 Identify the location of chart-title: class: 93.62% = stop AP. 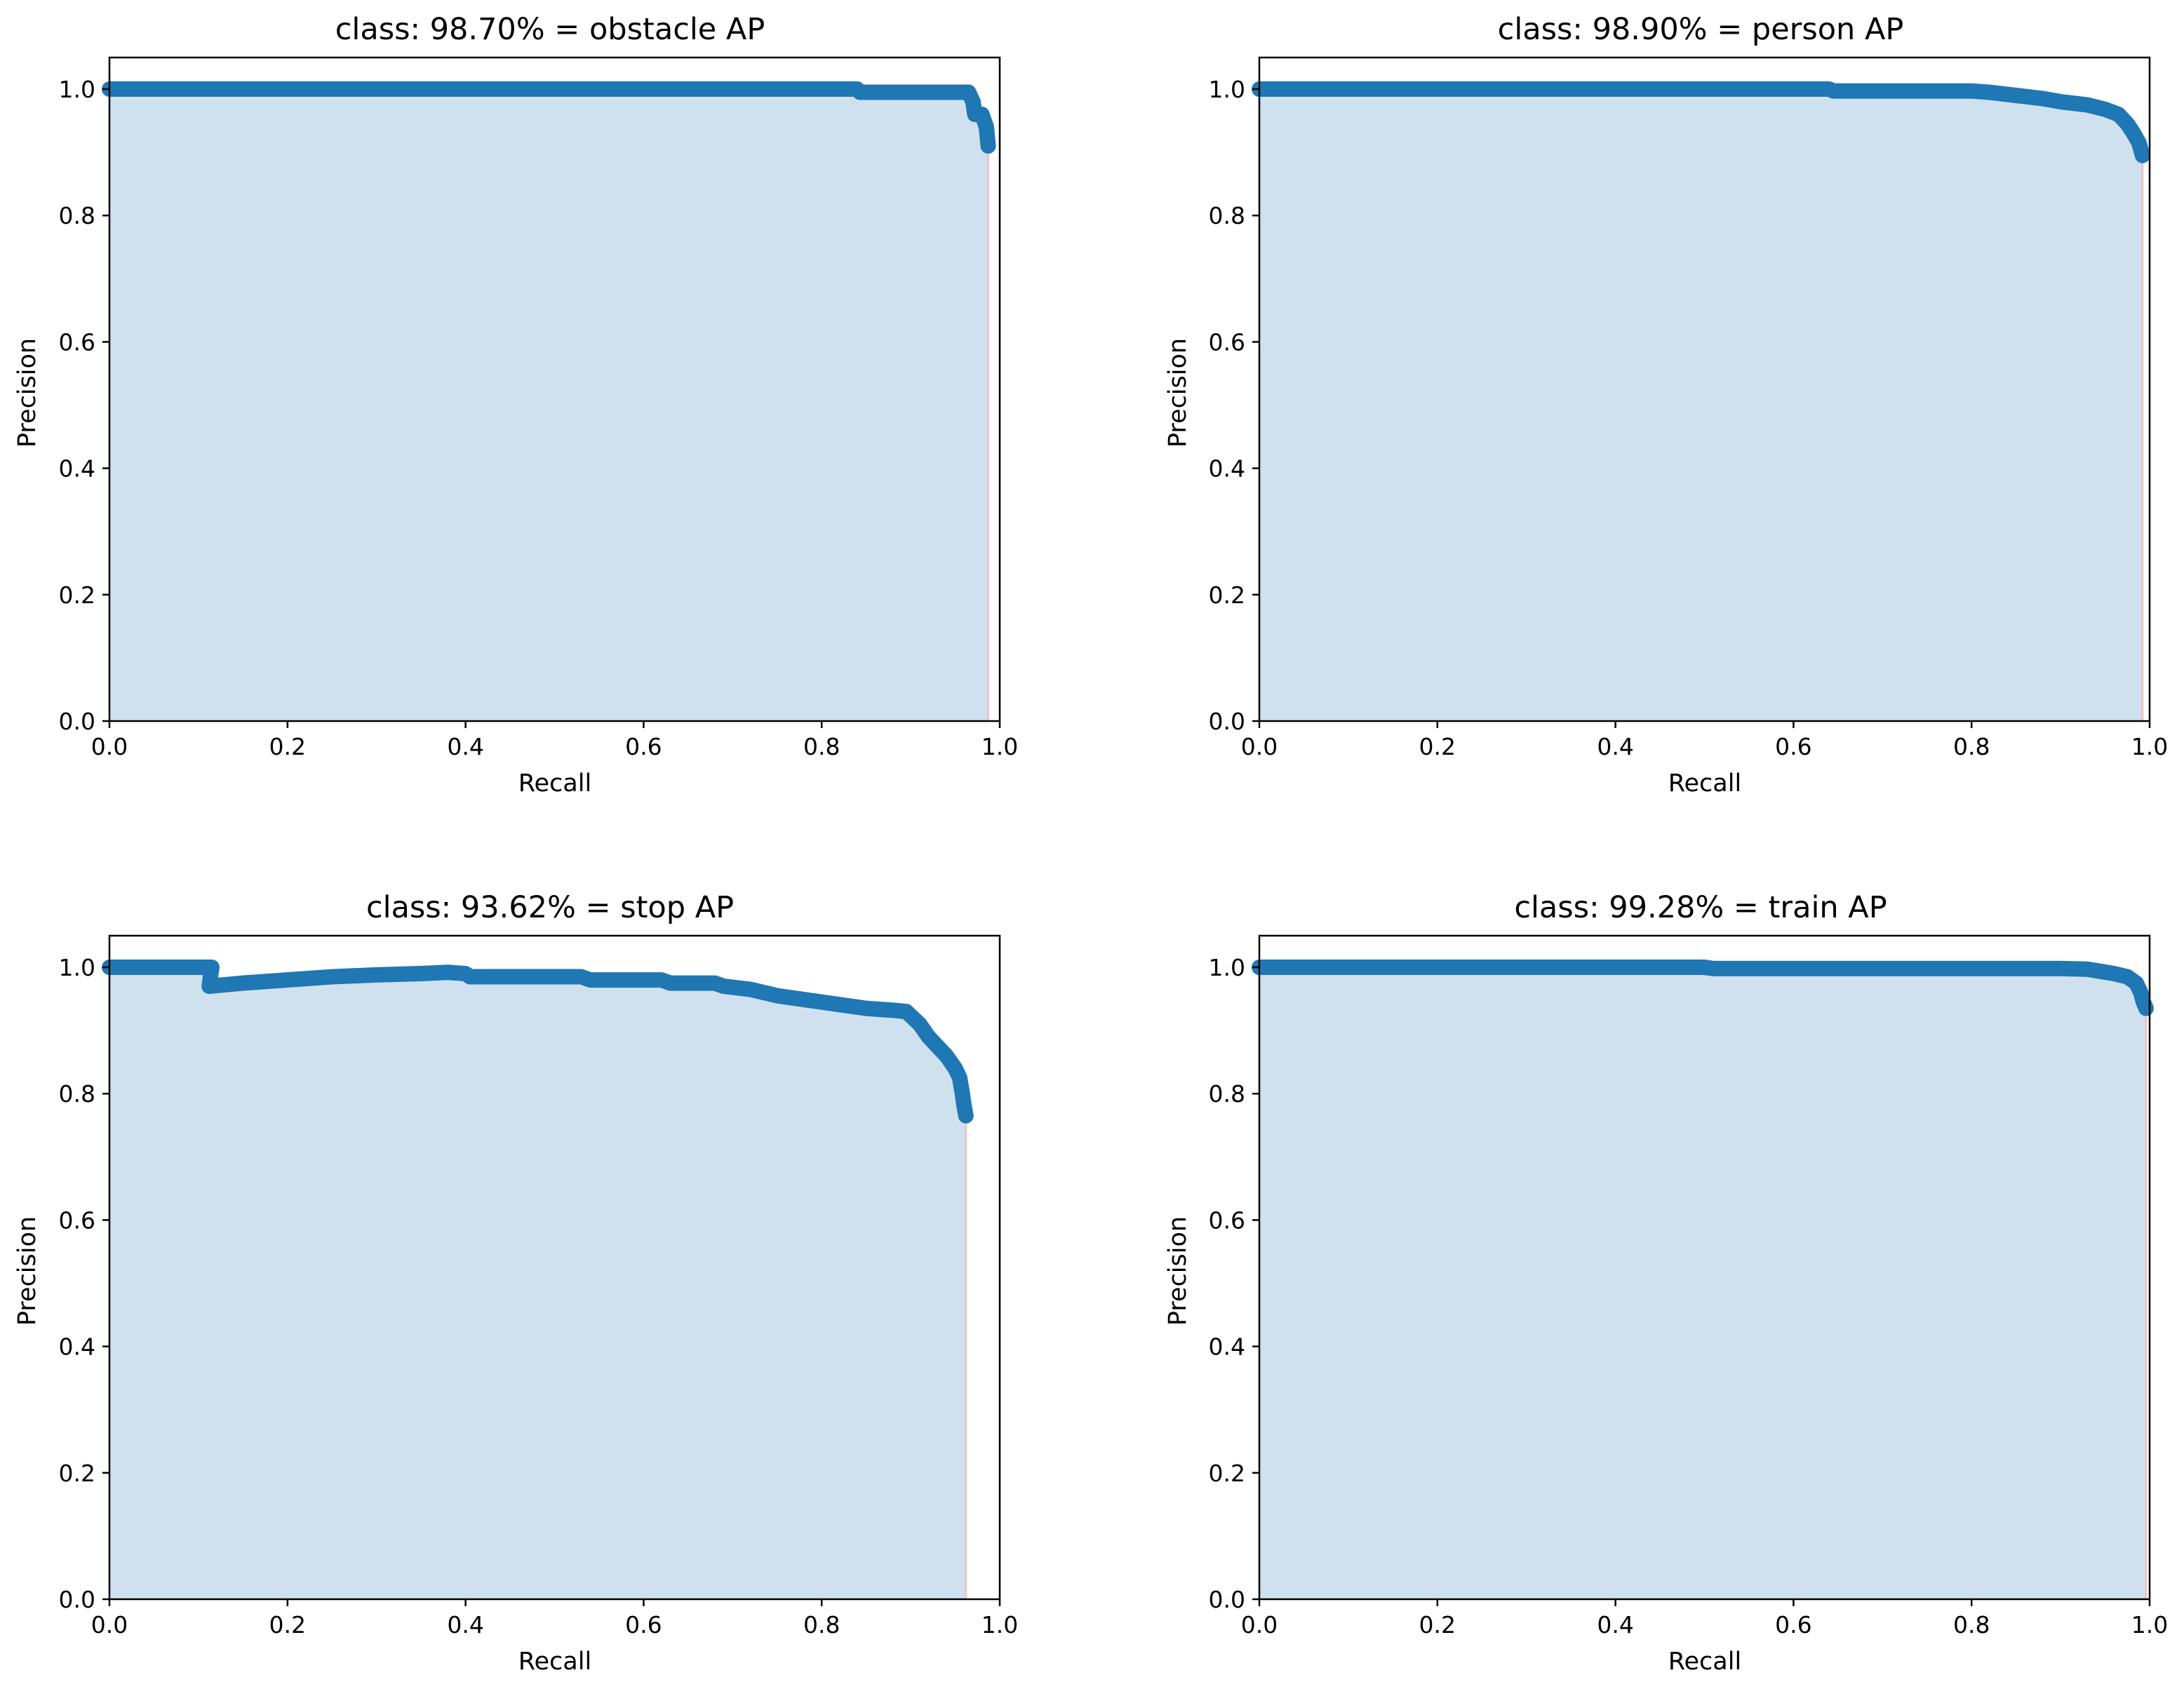
(550, 907).